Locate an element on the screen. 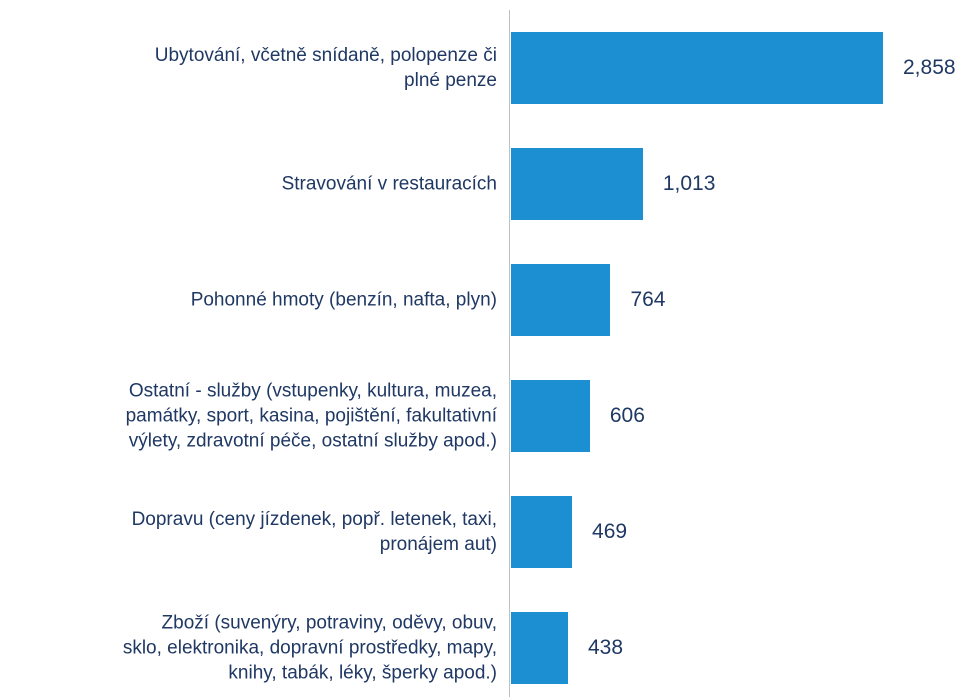 This screenshot has width=969, height=697. data-label: 469 is located at coordinates (610, 531).